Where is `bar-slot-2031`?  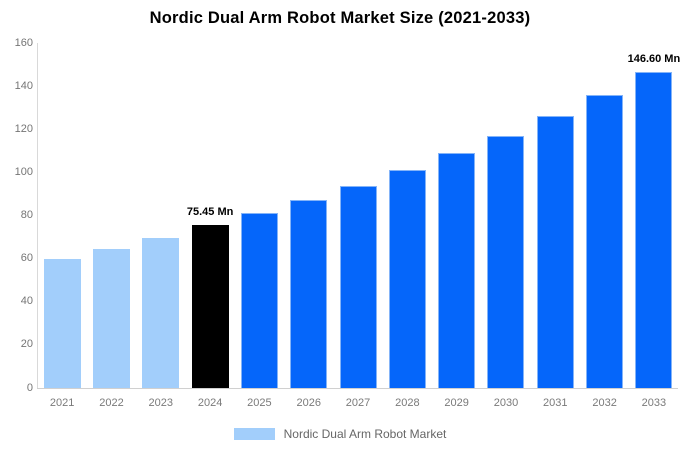
bar-slot-2031 is located at coordinates (555, 215).